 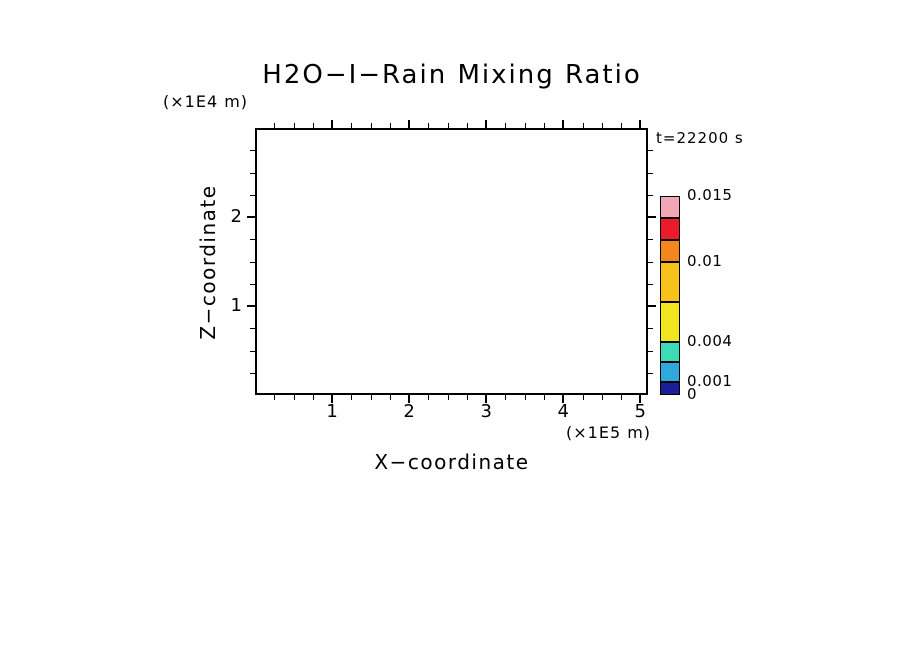 I want to click on x-tick-label: 1, so click(x=332, y=411).